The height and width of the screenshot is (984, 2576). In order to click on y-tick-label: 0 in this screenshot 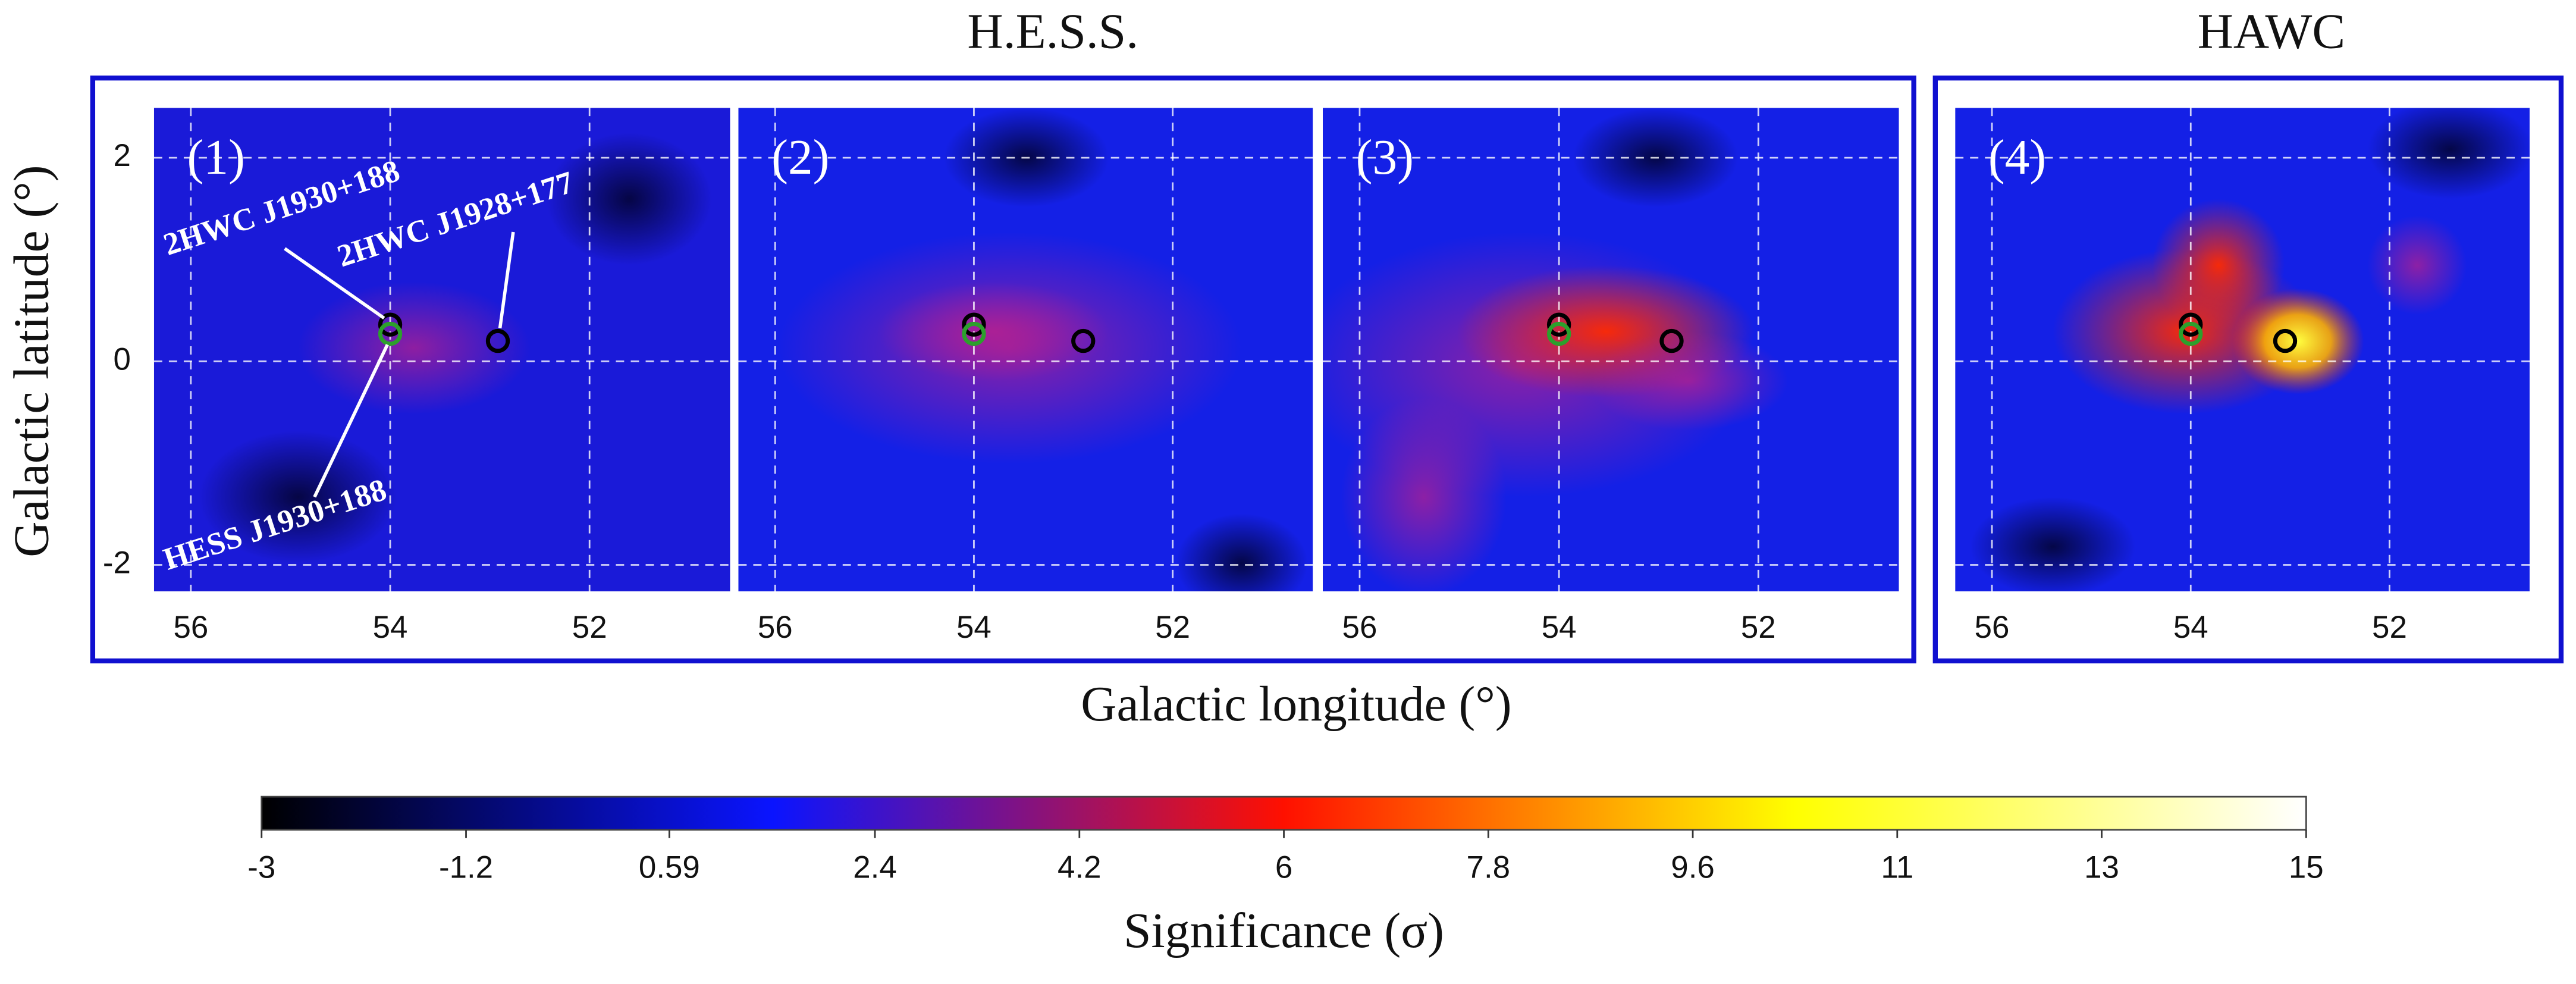, I will do `click(121, 359)`.